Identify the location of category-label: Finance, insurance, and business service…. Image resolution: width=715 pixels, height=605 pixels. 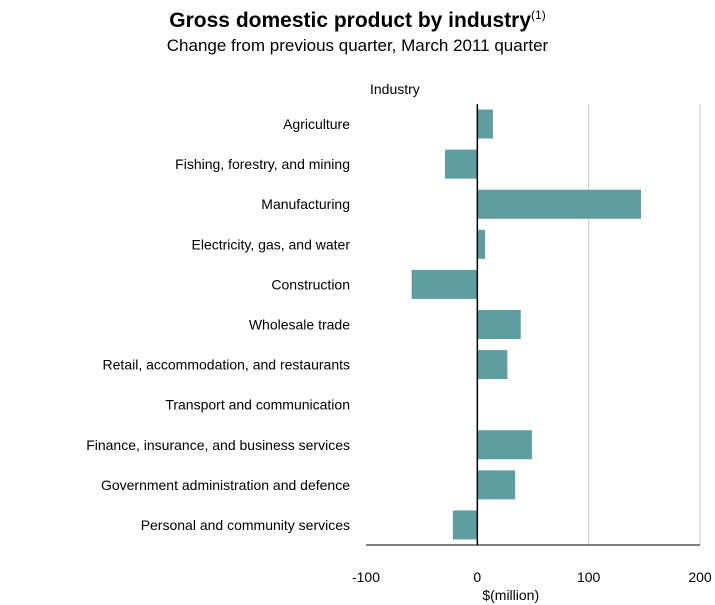
(218, 445).